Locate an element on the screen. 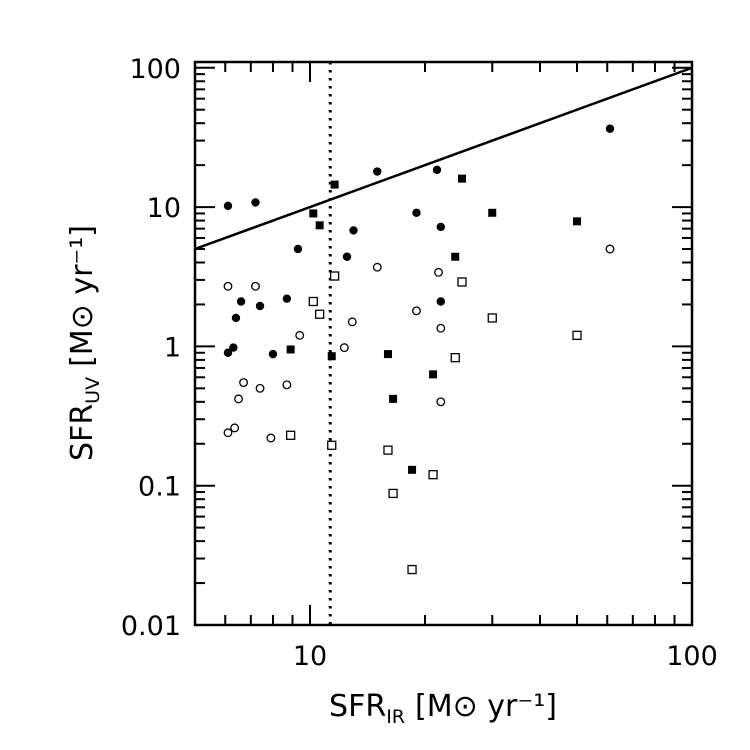 The image size is (750, 750). y-axis-title: SFRUV [M⊙ yr⁻¹] is located at coordinates (84, 343).